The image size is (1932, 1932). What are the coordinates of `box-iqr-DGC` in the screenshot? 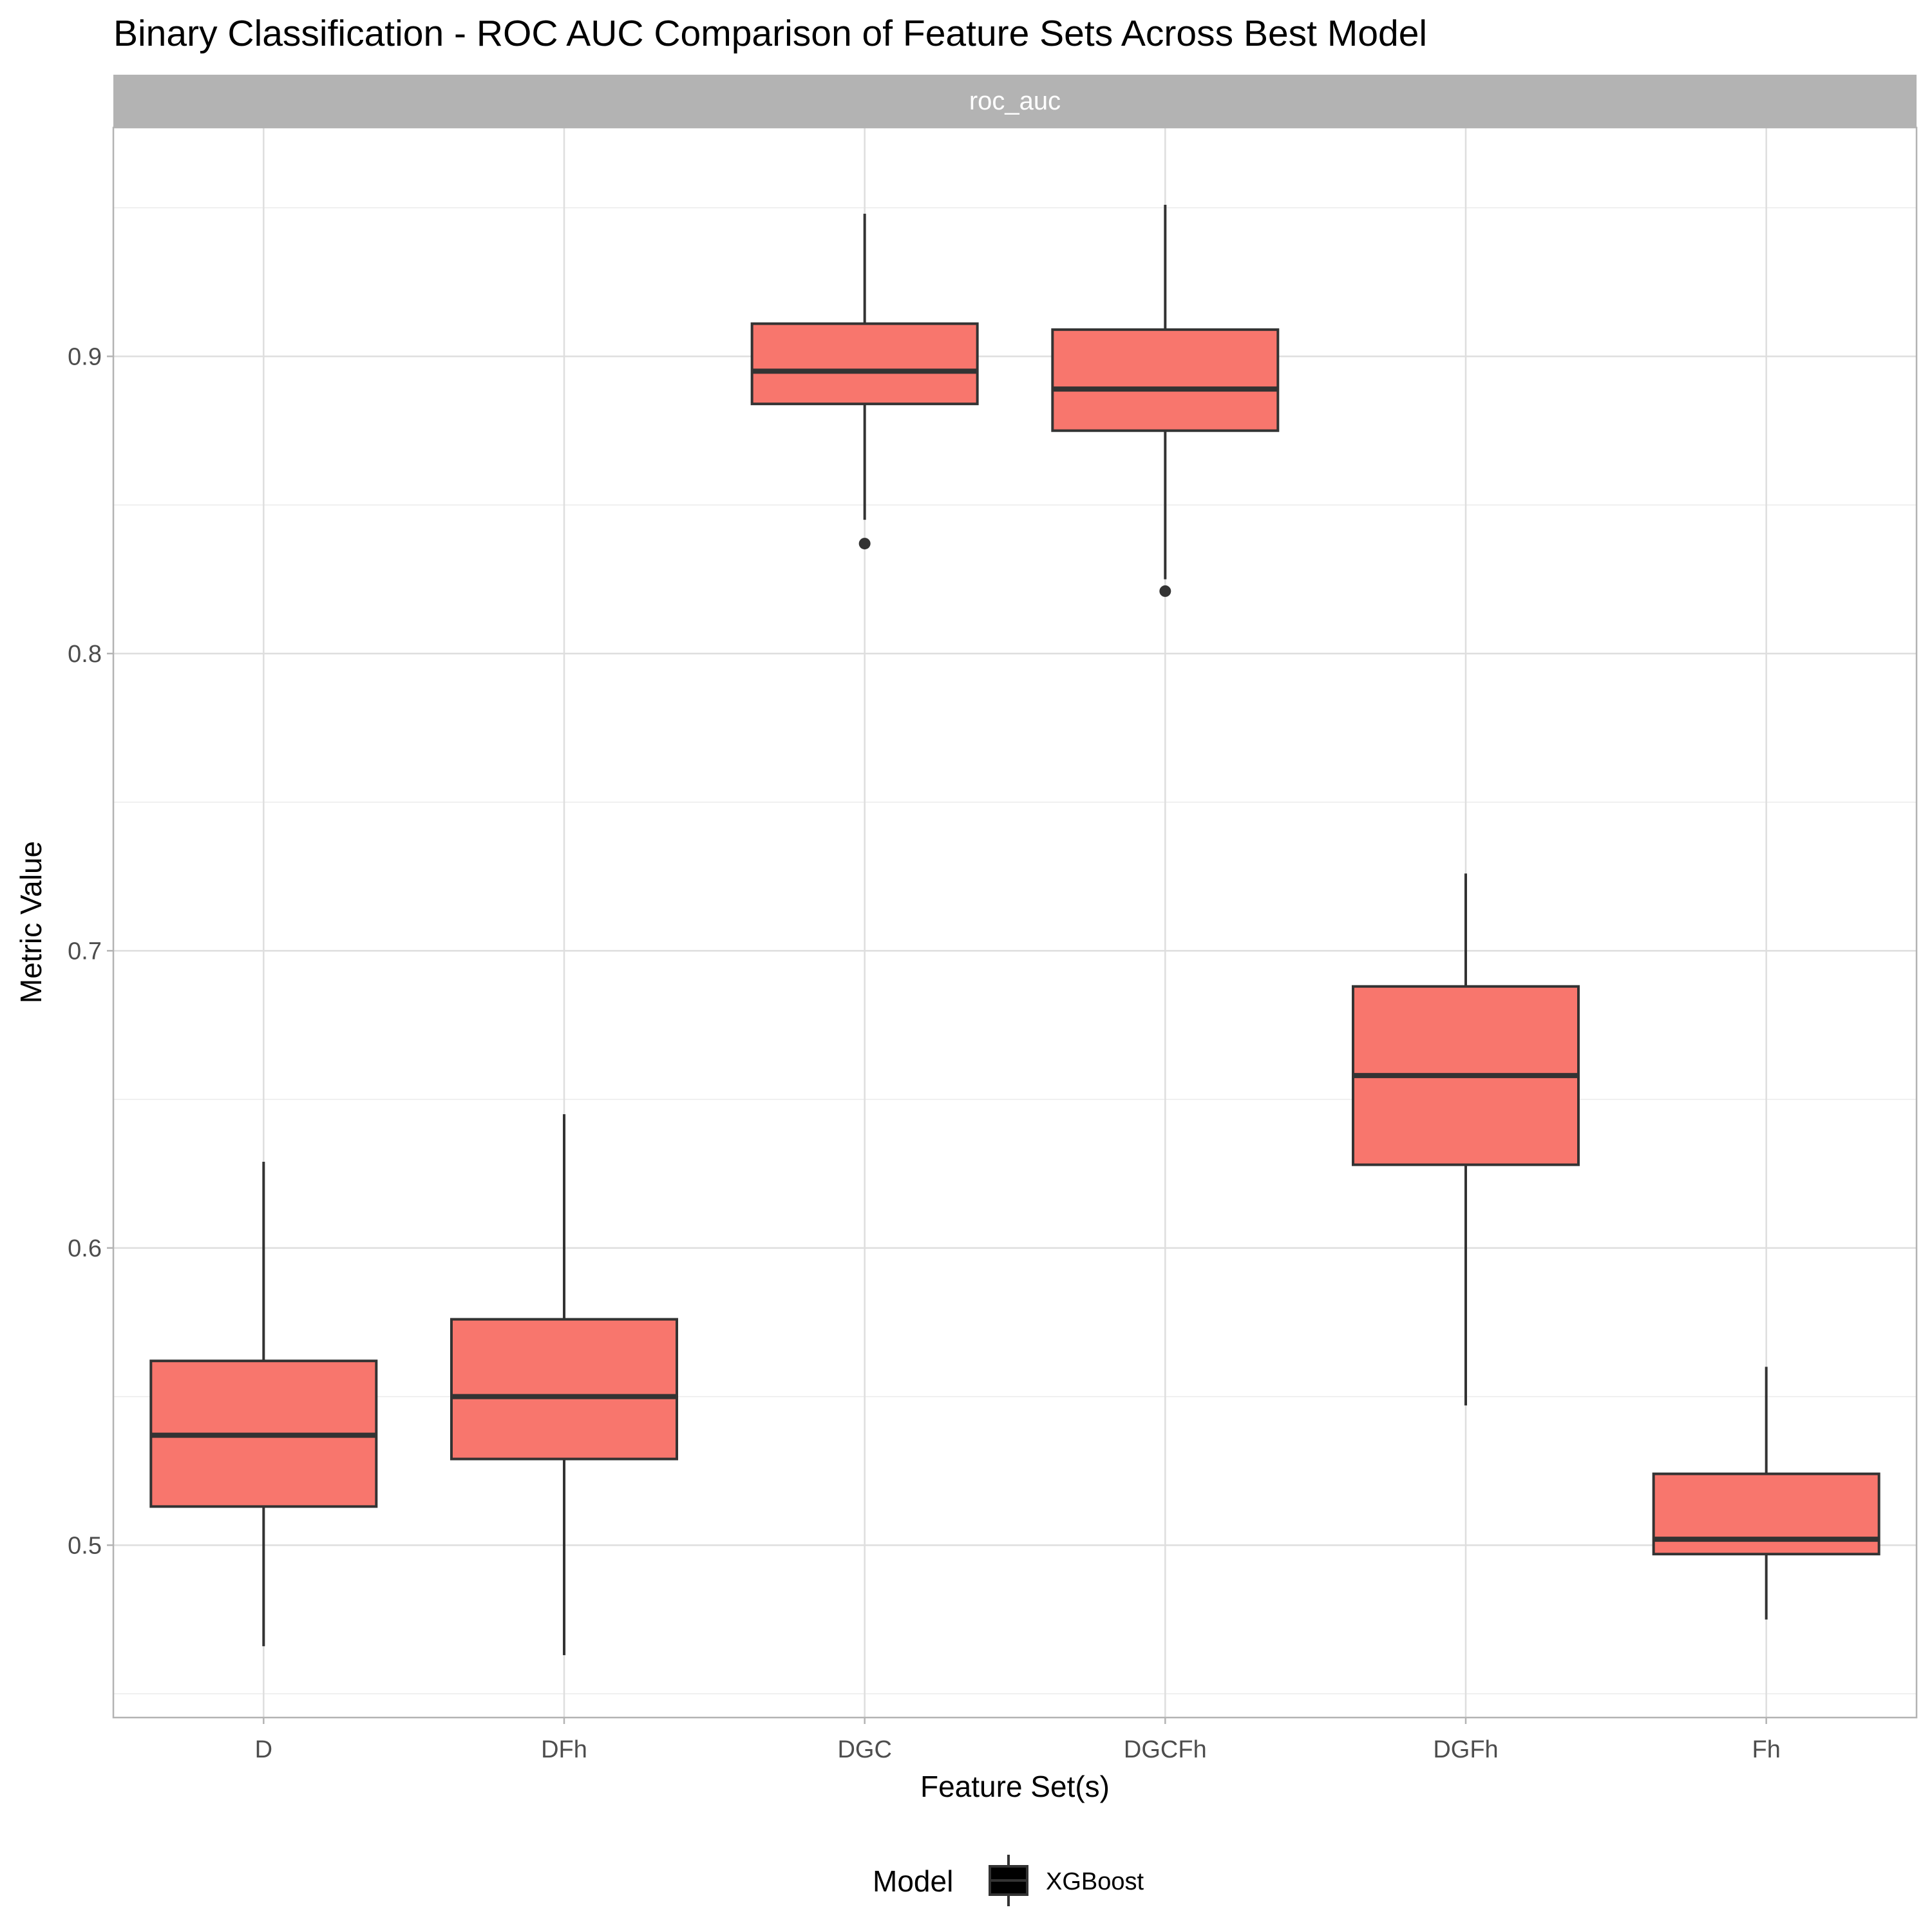 It's located at (865, 364).